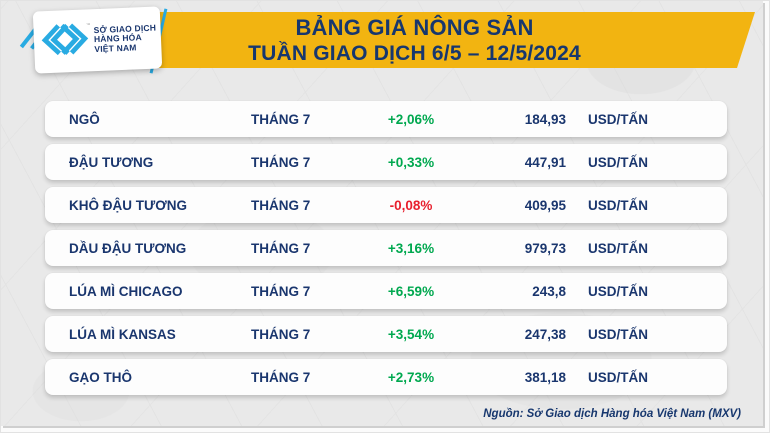 This screenshot has width=770, height=433. What do you see at coordinates (128, 205) in the screenshot?
I see `commodity-name: KHÔ ĐẬU TƯƠNG` at bounding box center [128, 205].